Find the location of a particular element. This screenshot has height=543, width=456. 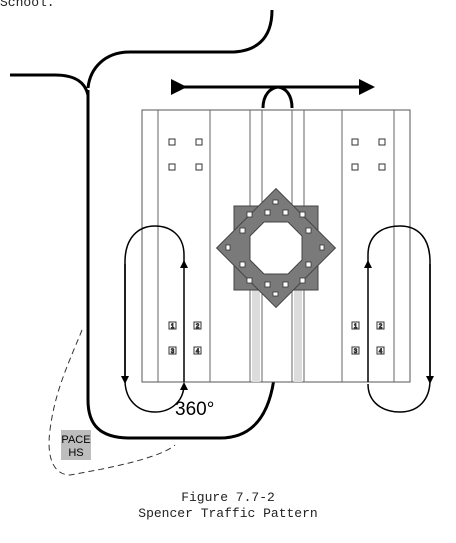

octagon-apparatus is located at coordinates (276, 248).